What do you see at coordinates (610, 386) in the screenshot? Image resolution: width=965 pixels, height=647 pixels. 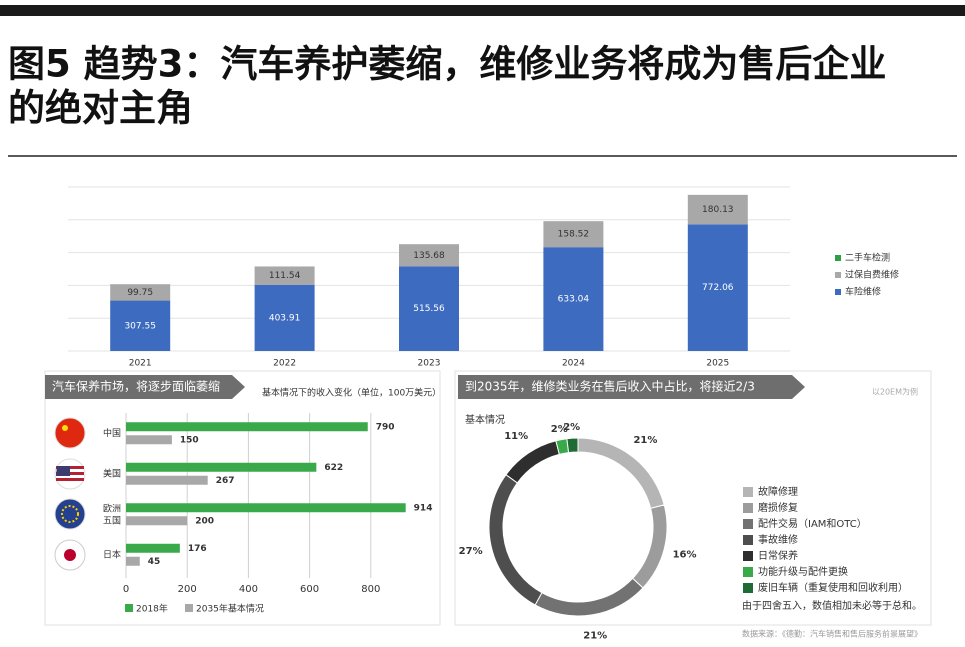 I see `panel-title: 到2035年，维修类业务在售后收入中占比，将接近2/3` at bounding box center [610, 386].